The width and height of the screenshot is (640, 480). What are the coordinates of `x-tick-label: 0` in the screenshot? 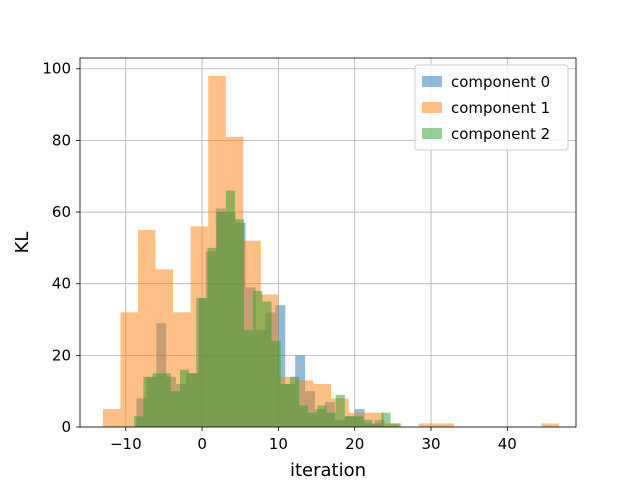 It's located at (202, 444).